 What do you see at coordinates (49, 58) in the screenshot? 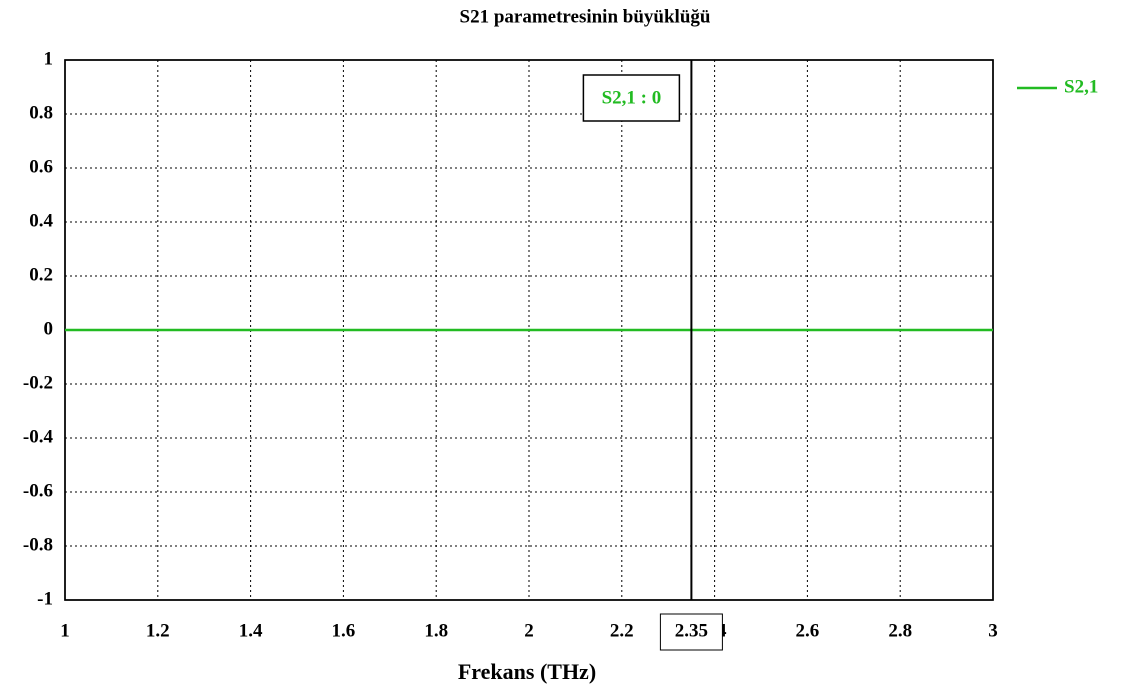
I see `y-tick-label: 1` at bounding box center [49, 58].